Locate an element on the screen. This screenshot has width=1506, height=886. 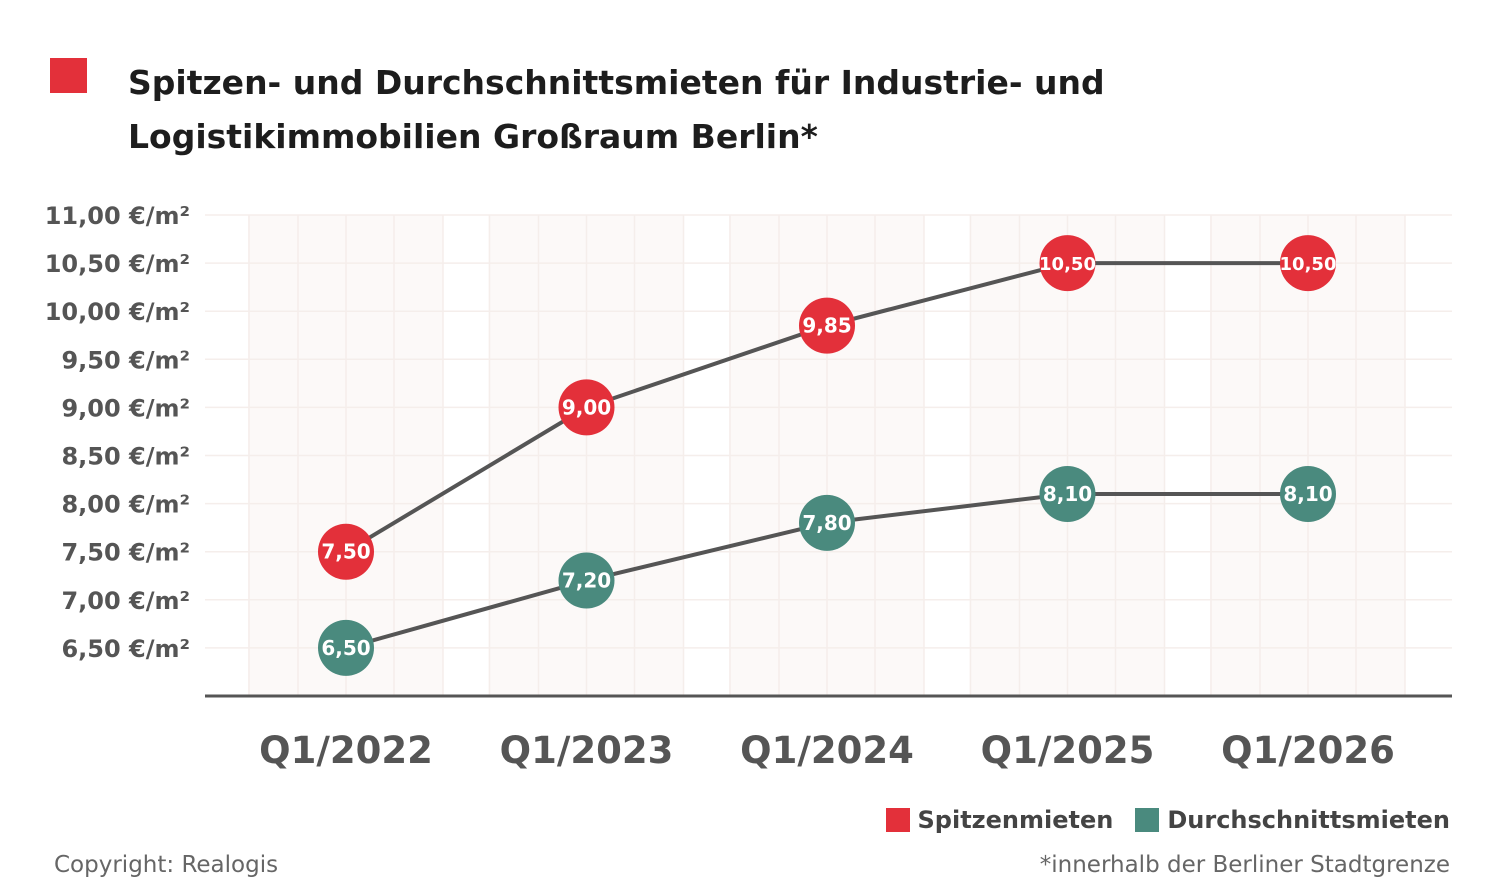
data-label: 7,50 is located at coordinates (345, 552).